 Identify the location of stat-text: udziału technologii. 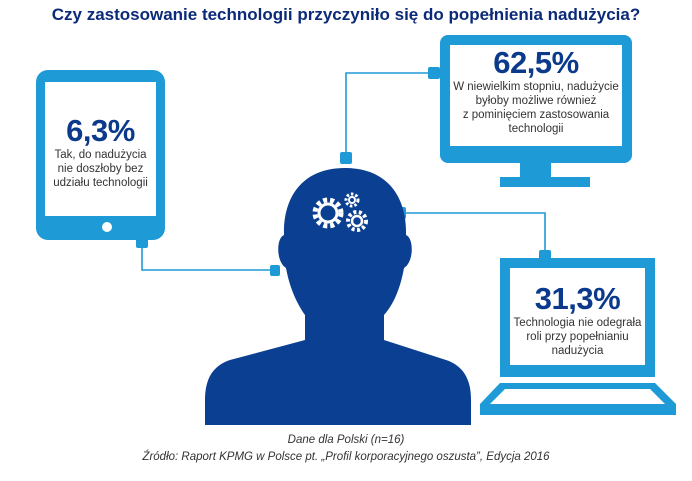
(100, 183).